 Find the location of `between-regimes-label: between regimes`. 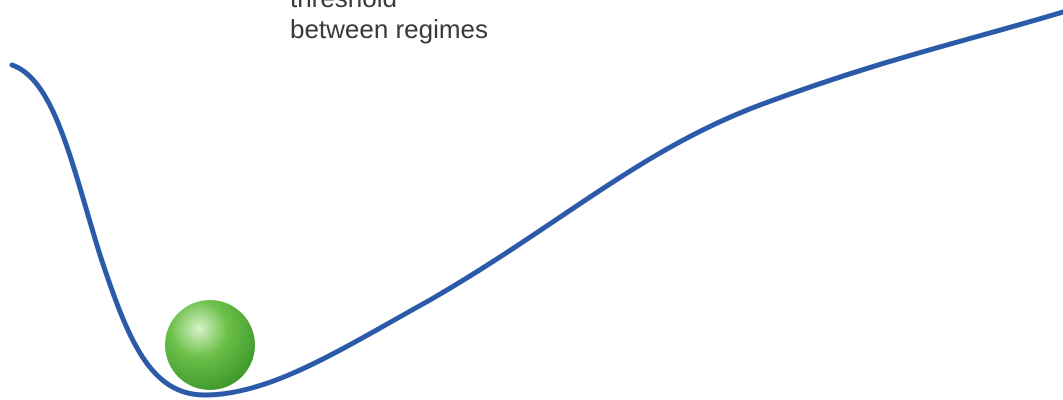

between-regimes-label: between regimes is located at coordinates (389, 29).